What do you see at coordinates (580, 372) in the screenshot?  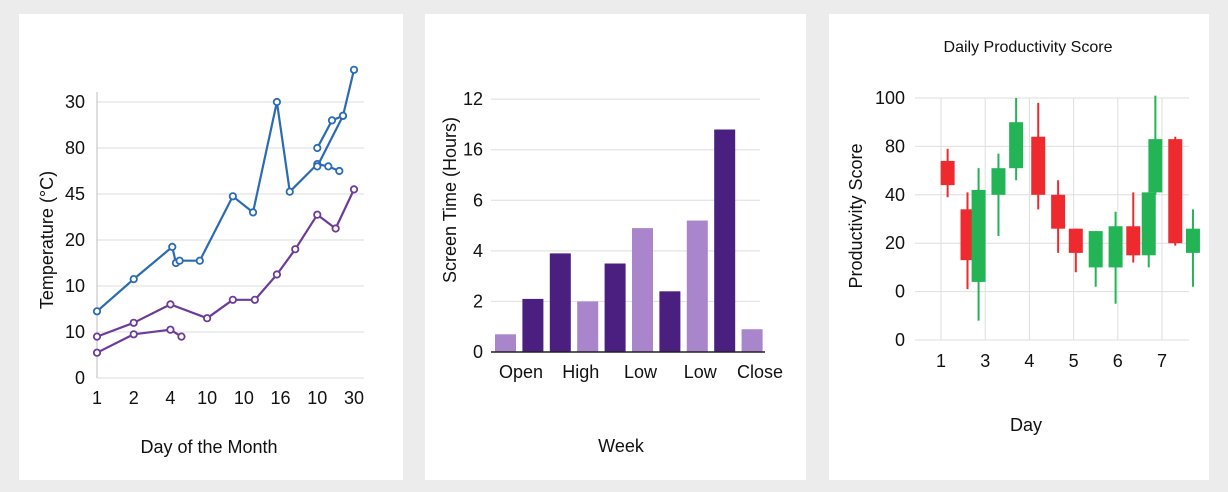 I see `x-tick-label: High` at bounding box center [580, 372].